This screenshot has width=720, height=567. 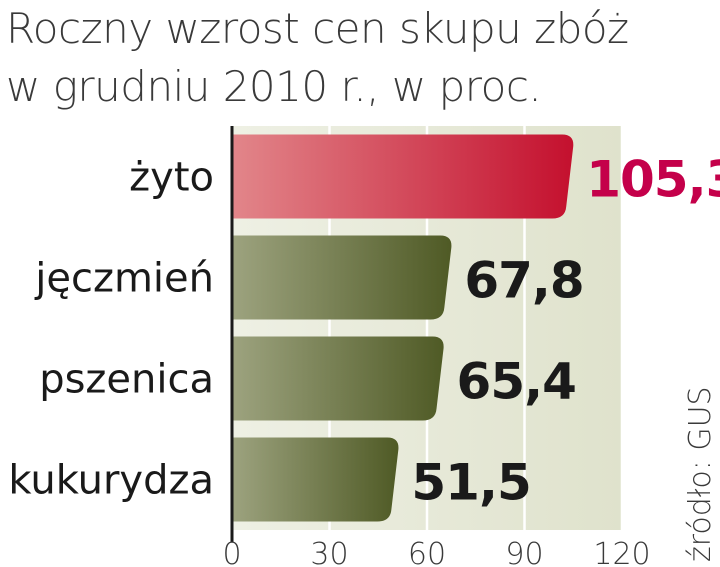 What do you see at coordinates (470, 483) in the screenshot?
I see `bar-value-label: 51,5` at bounding box center [470, 483].